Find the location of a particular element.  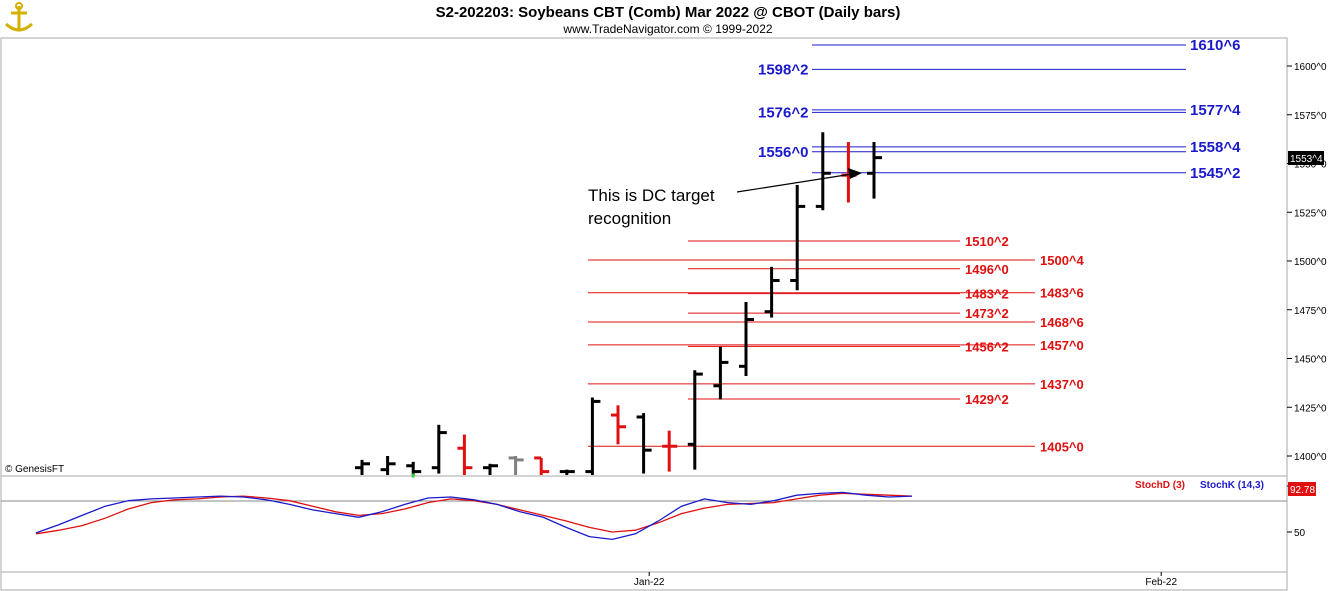

dc-target-annotation: This is DC target recognition is located at coordinates (725, 198).